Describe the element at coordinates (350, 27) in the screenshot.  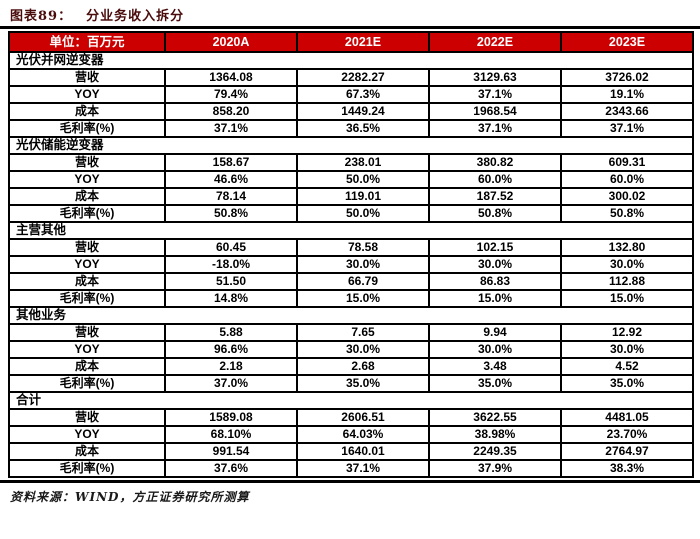
I see `top-rule` at that location.